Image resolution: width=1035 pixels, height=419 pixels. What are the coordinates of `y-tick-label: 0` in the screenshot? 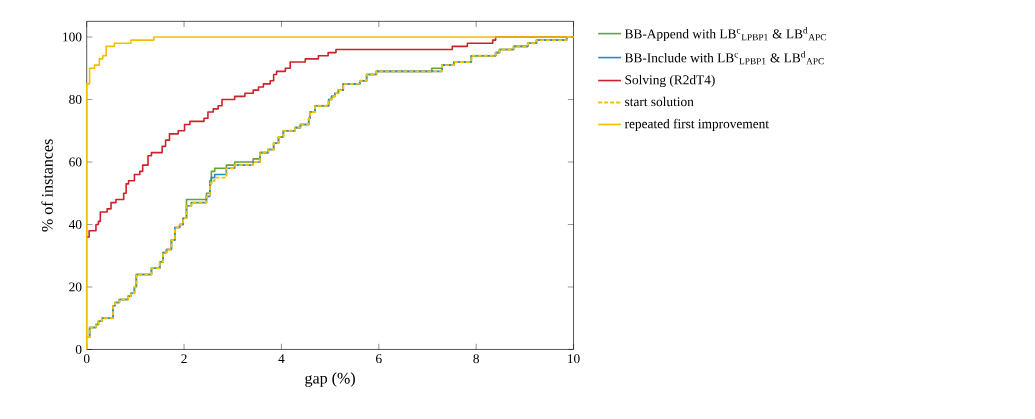 It's located at (78, 350).